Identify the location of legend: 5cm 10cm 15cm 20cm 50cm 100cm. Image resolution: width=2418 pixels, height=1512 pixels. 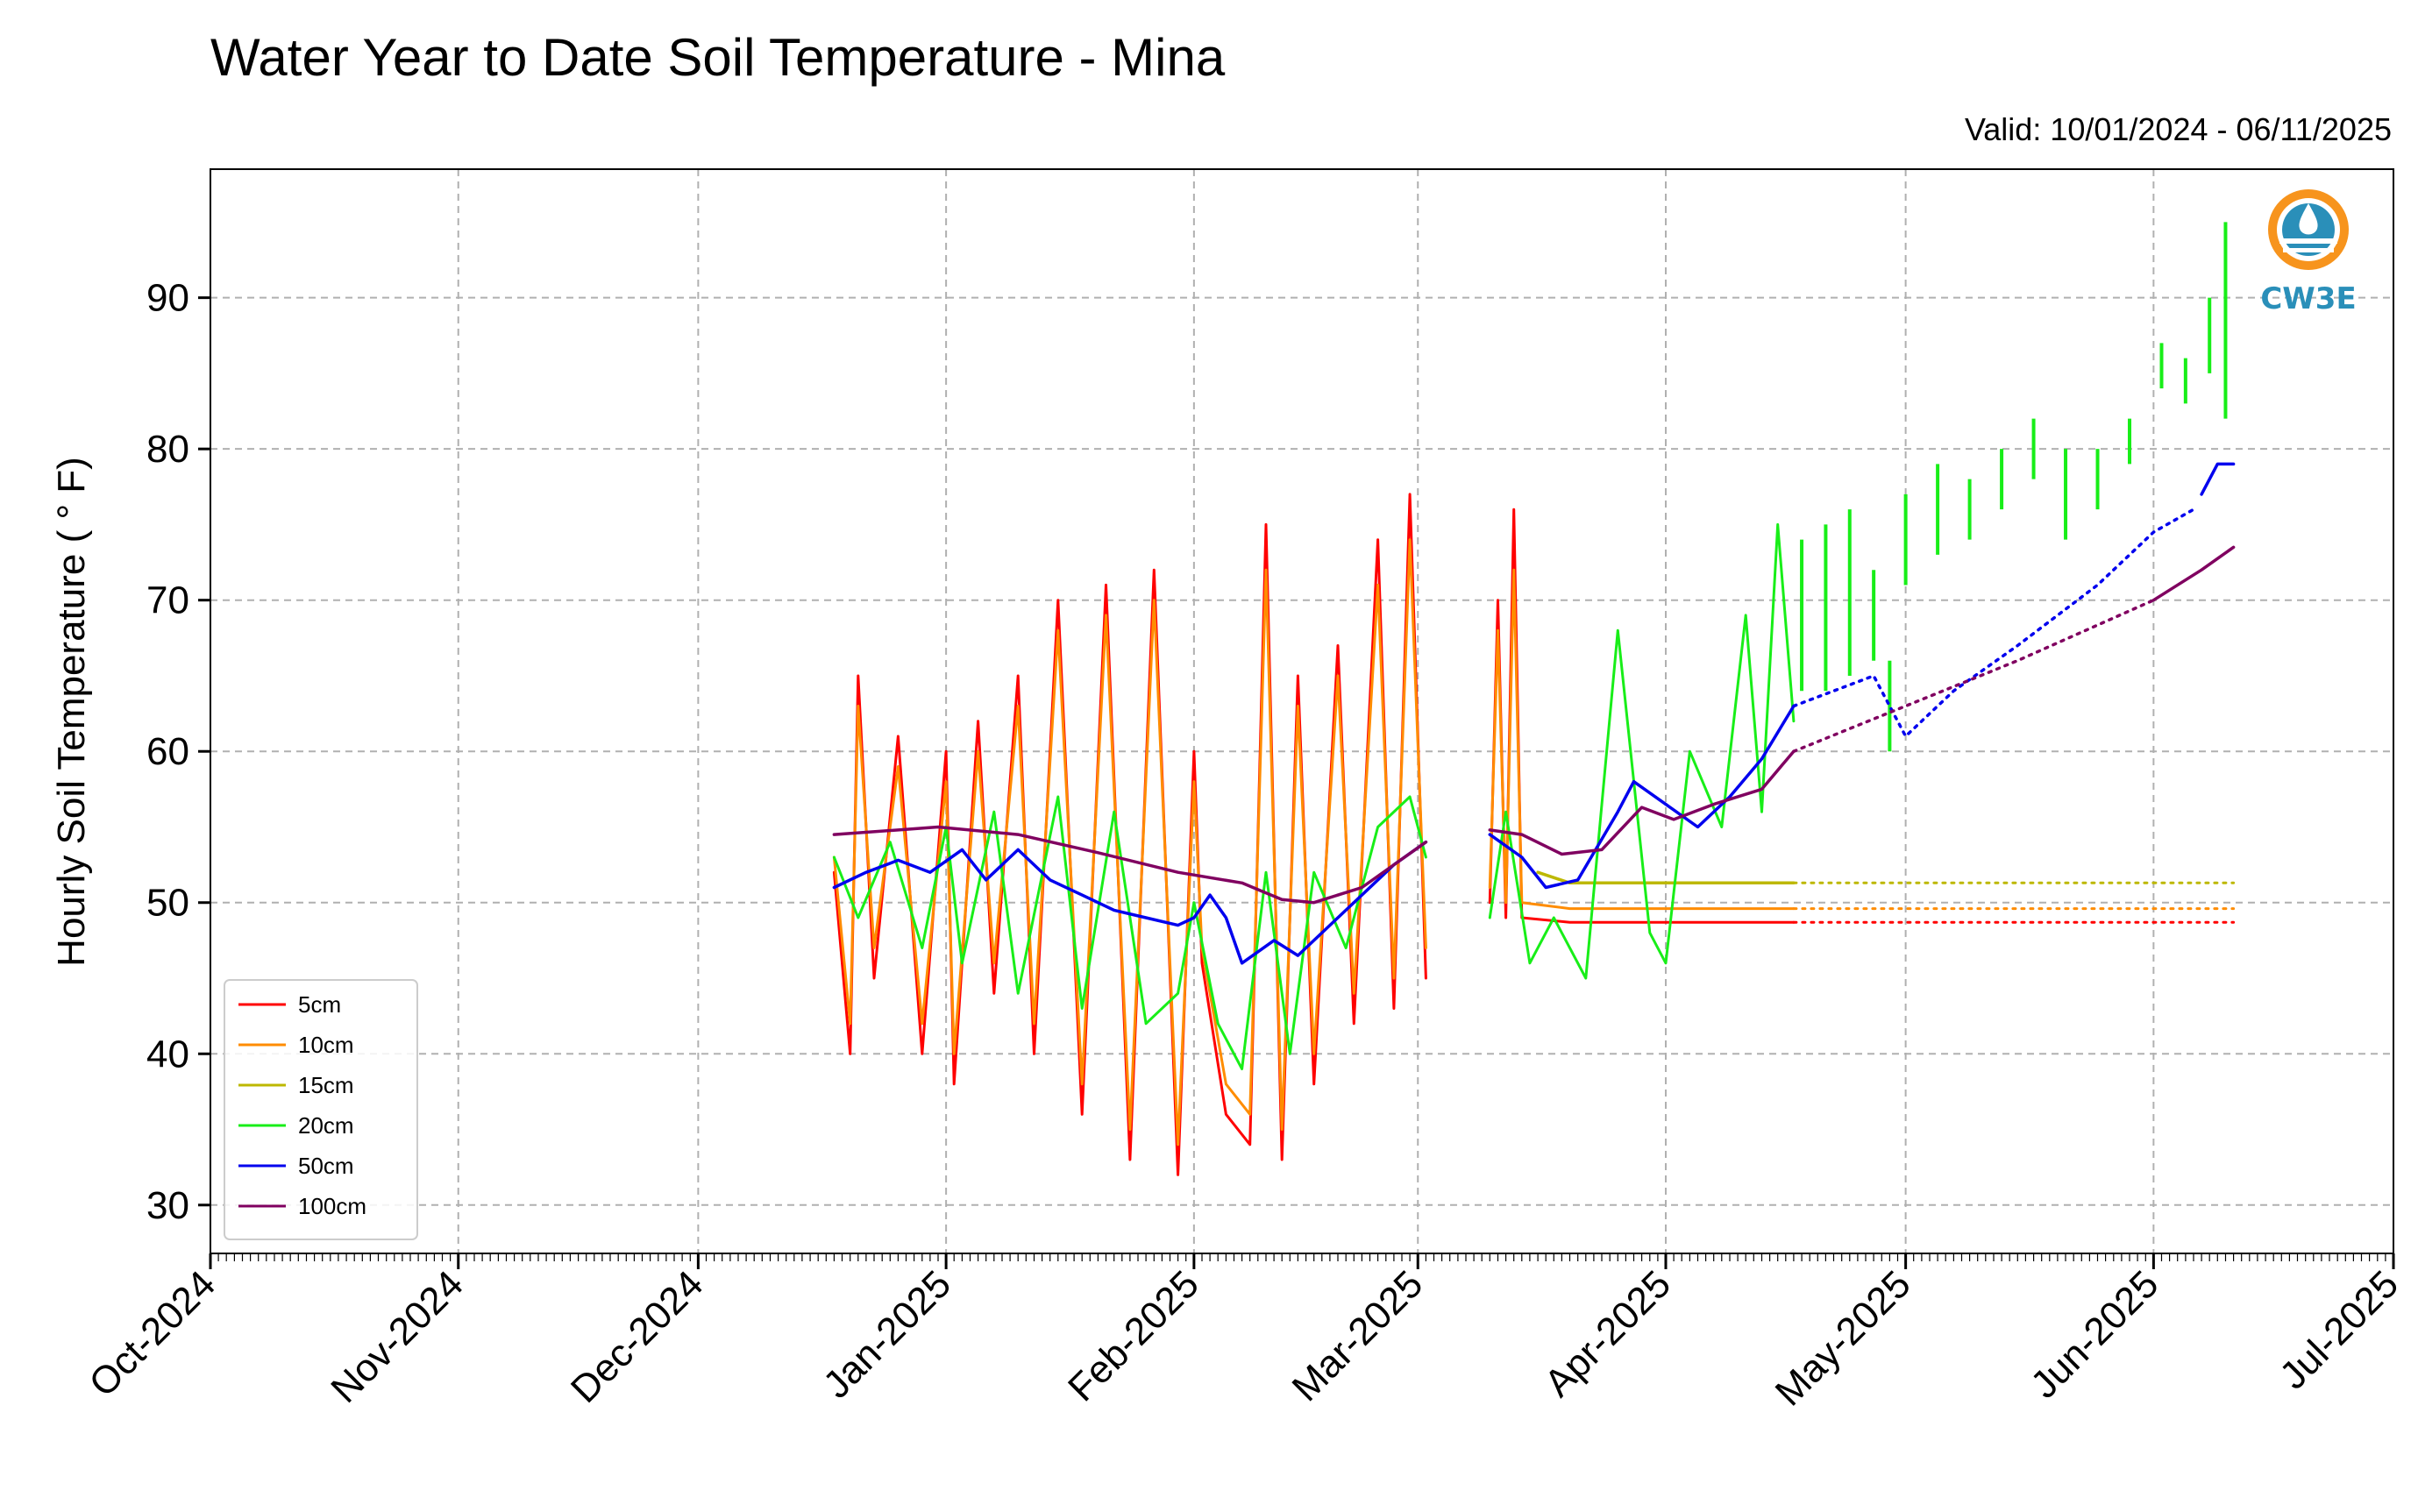
(321, 1109).